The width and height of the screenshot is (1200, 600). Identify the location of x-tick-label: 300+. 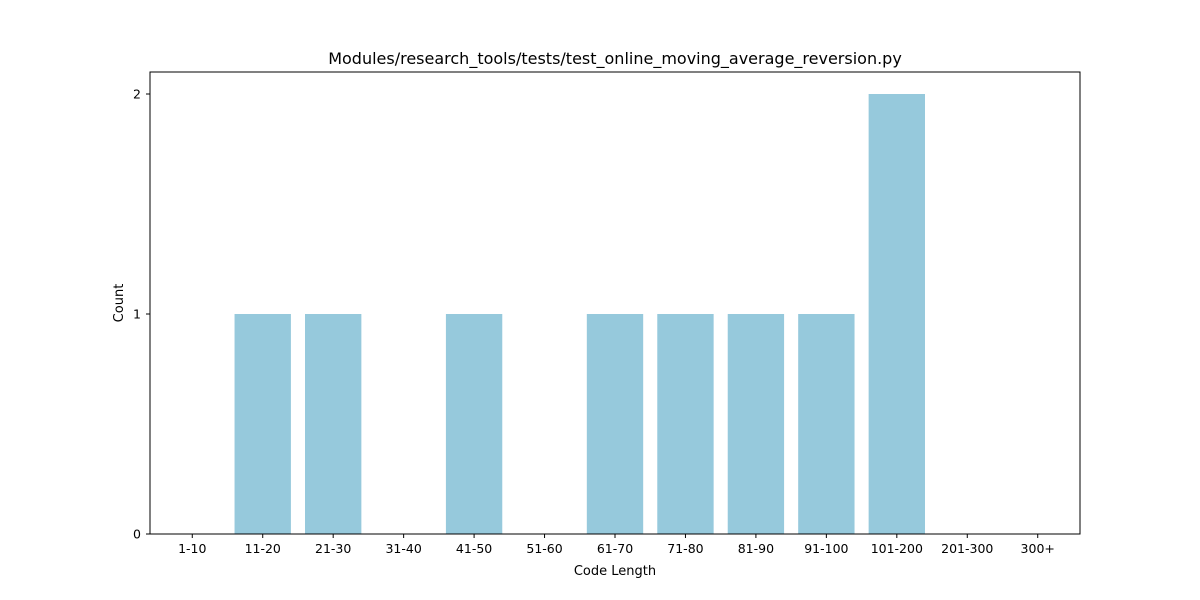
(1038, 548).